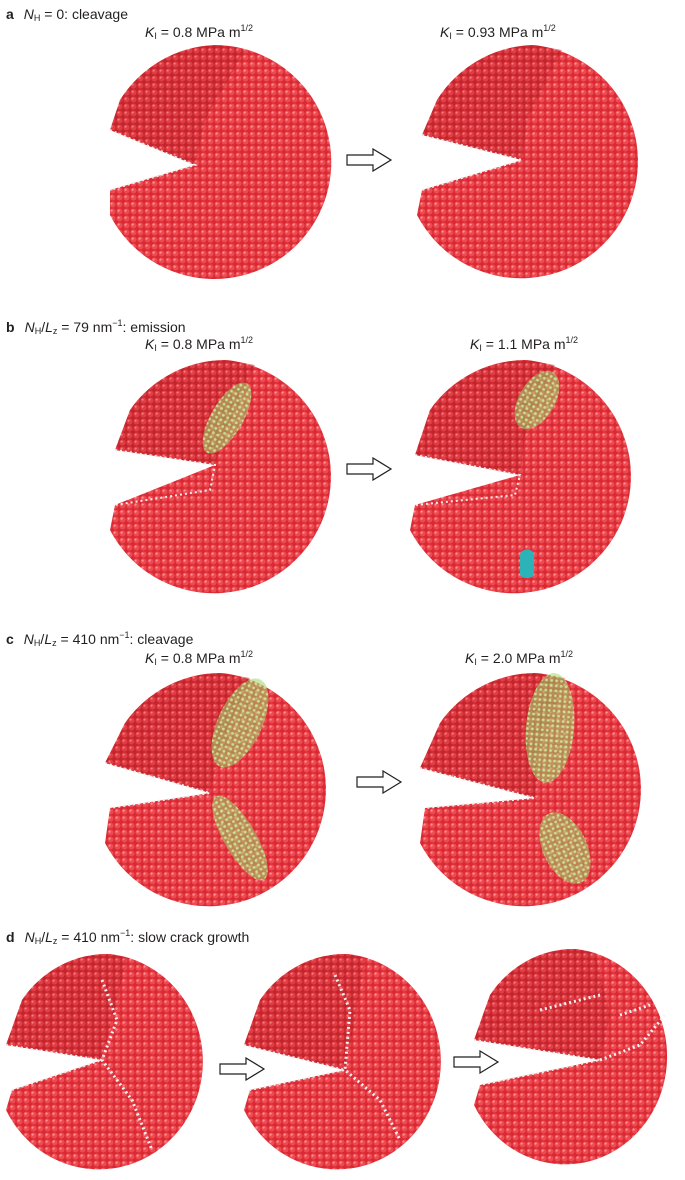 This screenshot has width=685, height=1180. Describe the element at coordinates (10, 937) in the screenshot. I see `panel-letter: d` at that location.